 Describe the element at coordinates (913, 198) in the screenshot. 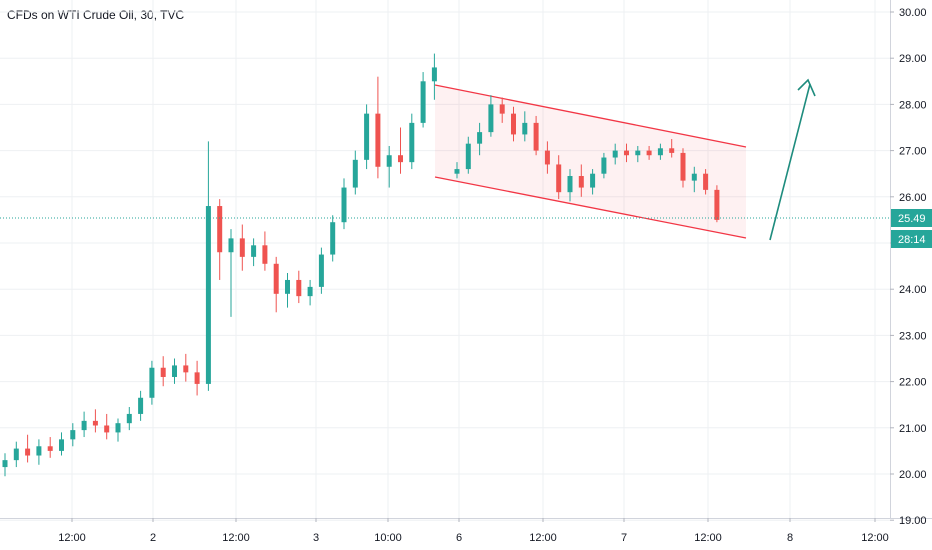

I see `y-tick-label: 26.00` at that location.